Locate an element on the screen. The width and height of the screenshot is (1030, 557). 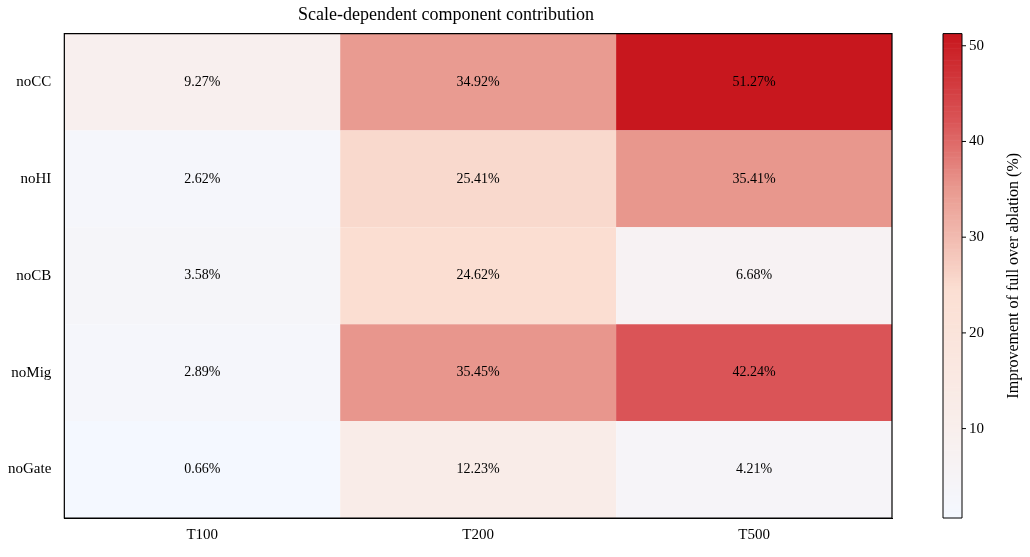
data-label: 35.41% is located at coordinates (754, 178).